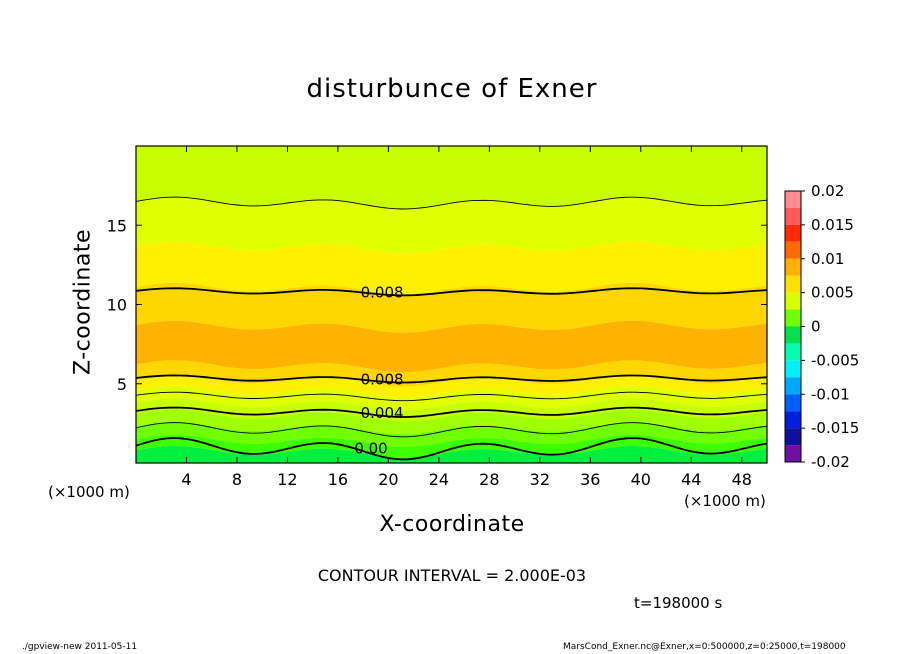 This screenshot has height=654, width=904. I want to click on x-tick-label: 44, so click(691, 479).